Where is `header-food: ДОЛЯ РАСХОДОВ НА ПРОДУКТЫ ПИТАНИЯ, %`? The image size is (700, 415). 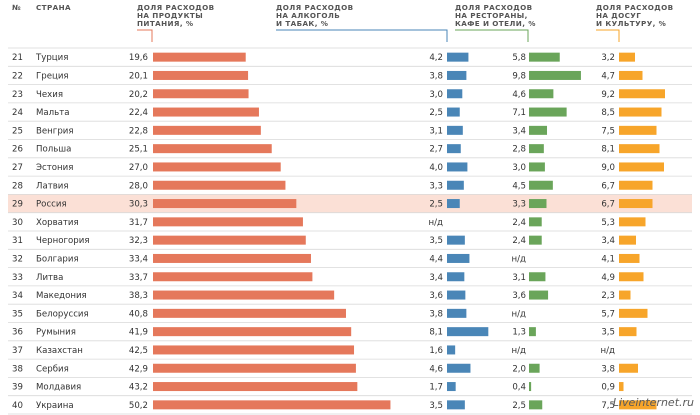
header-food: ДОЛЯ РАСХОДОВ НА ПРОДУКТЫ ПИТАНИЯ, % is located at coordinates (175, 16).